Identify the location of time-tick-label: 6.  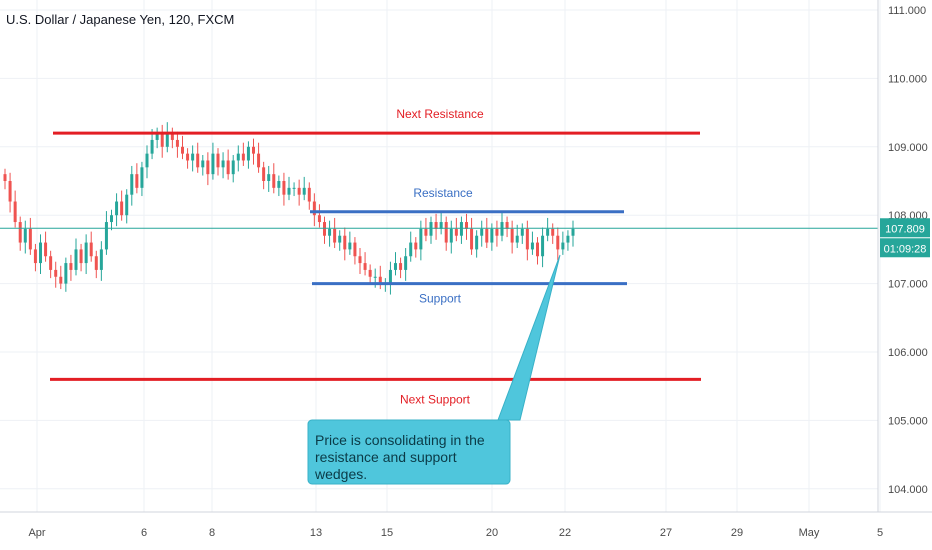
(144, 533).